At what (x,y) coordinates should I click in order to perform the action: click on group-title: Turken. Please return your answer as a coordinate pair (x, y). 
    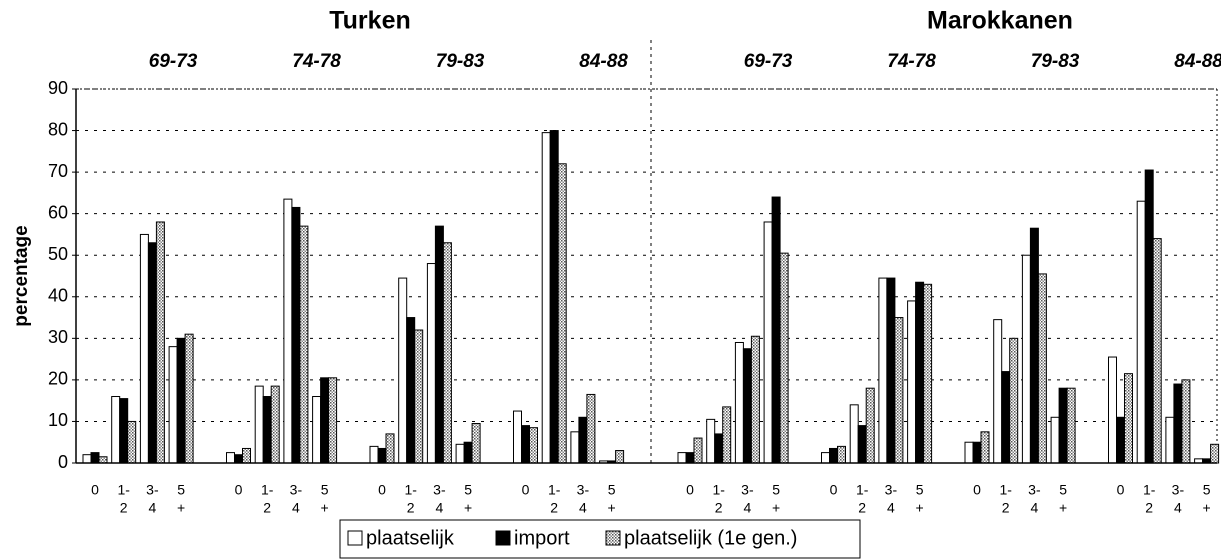
    Looking at the image, I should click on (370, 21).